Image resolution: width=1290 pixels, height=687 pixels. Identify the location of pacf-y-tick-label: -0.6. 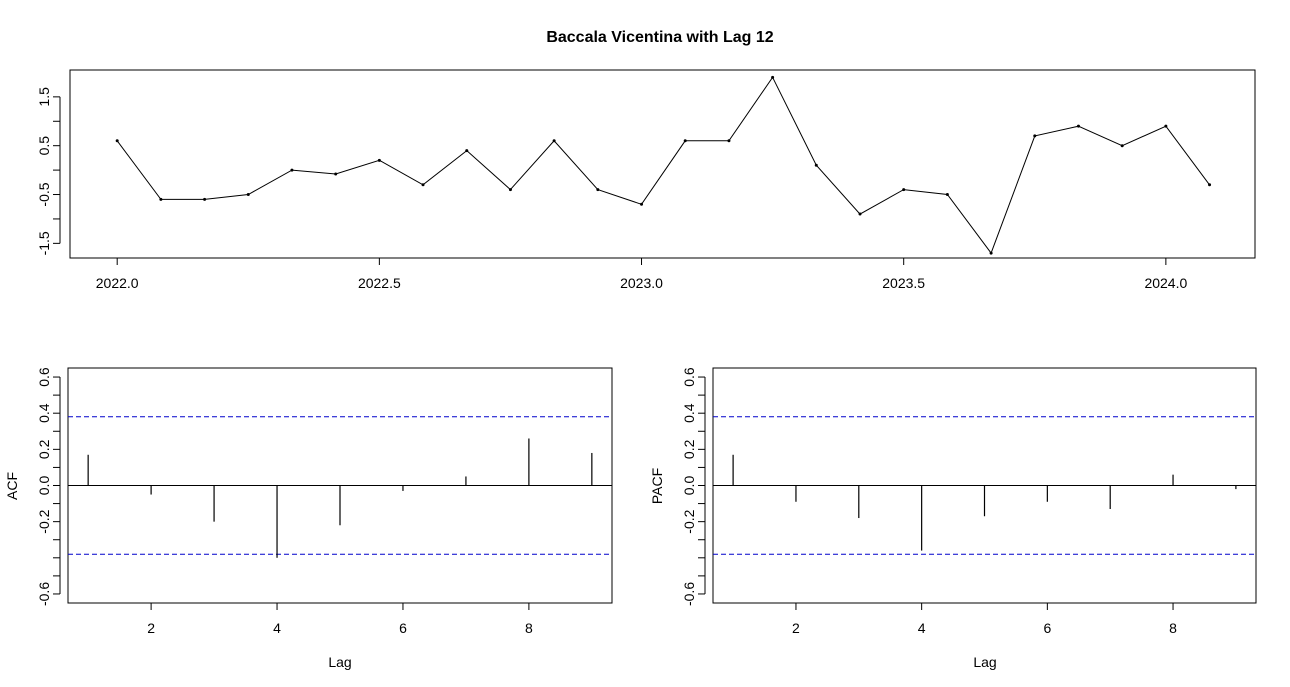
(689, 594).